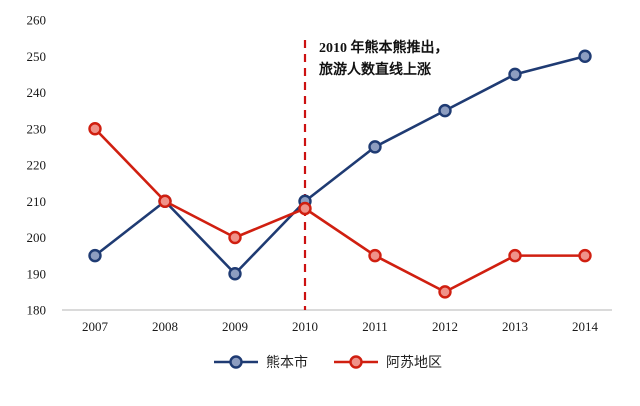 This screenshot has height=406, width=640. Describe the element at coordinates (37, 237) in the screenshot. I see `y-axis-tick-label: 200` at that location.